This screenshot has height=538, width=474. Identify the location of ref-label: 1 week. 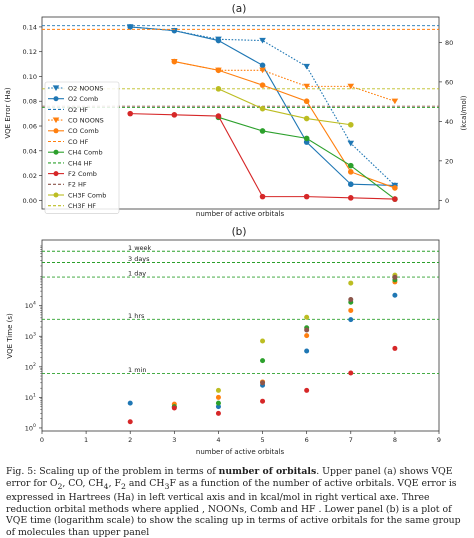
(140, 248).